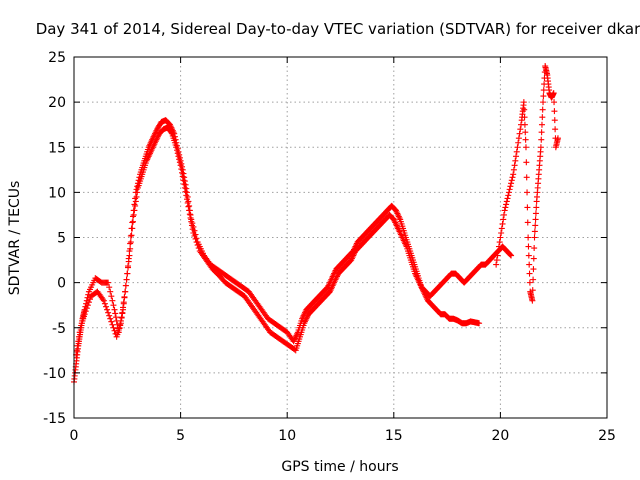 This screenshot has width=640, height=480. Describe the element at coordinates (74, 436) in the screenshot. I see `x-tick-label: 0` at that location.